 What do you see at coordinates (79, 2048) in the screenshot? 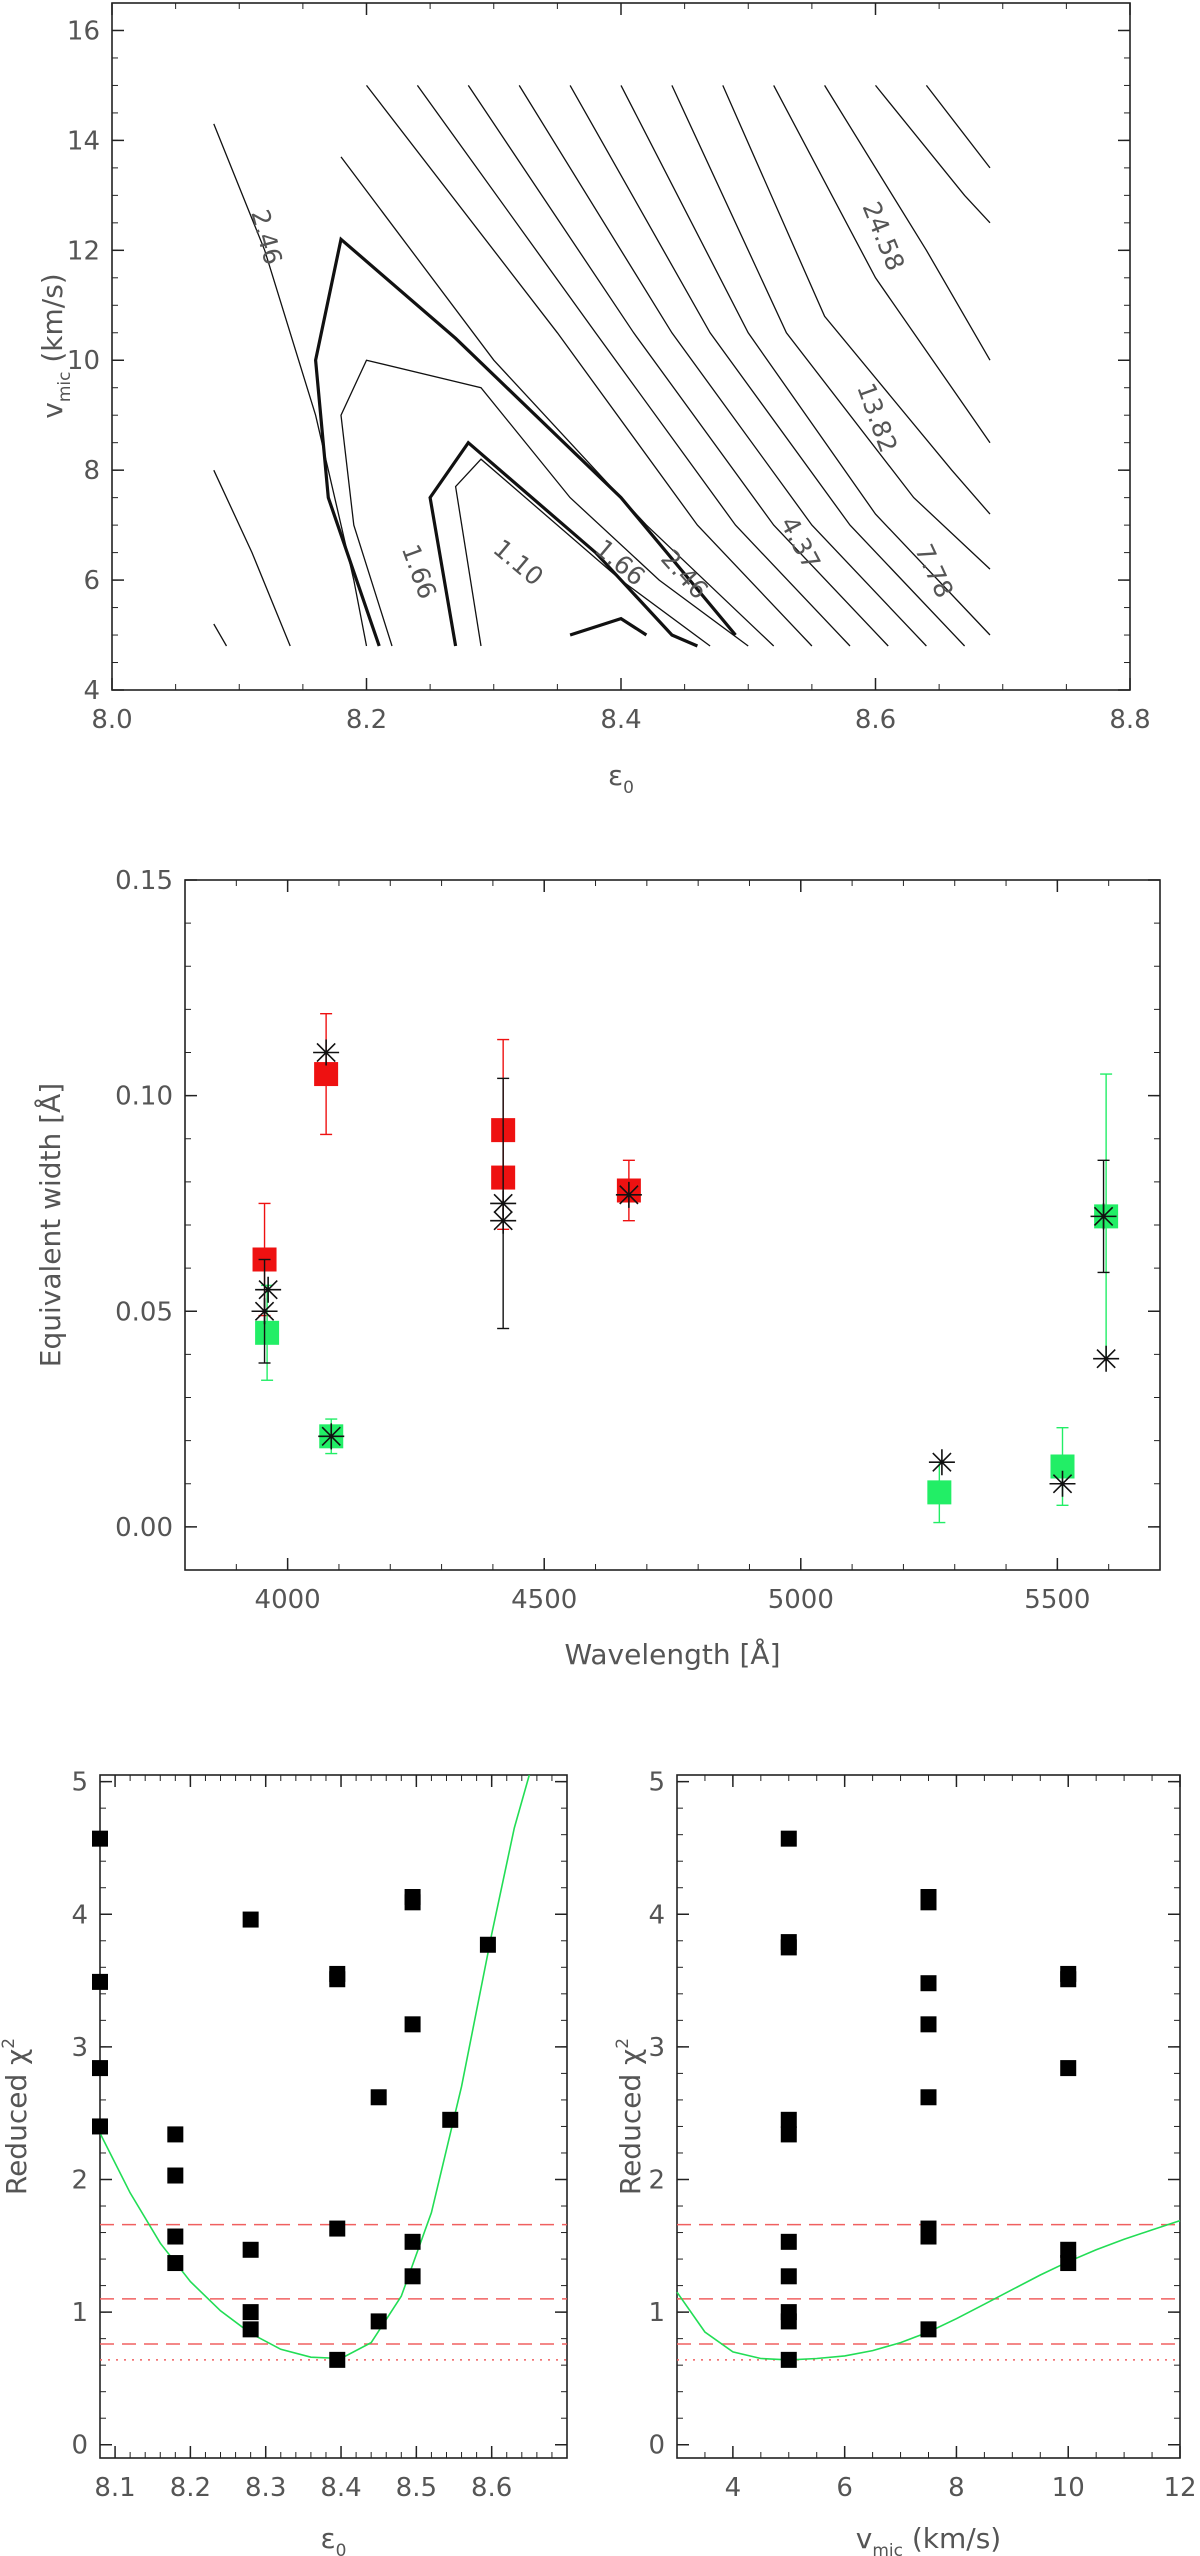
I see `y-tick-label: 3` at bounding box center [79, 2048].